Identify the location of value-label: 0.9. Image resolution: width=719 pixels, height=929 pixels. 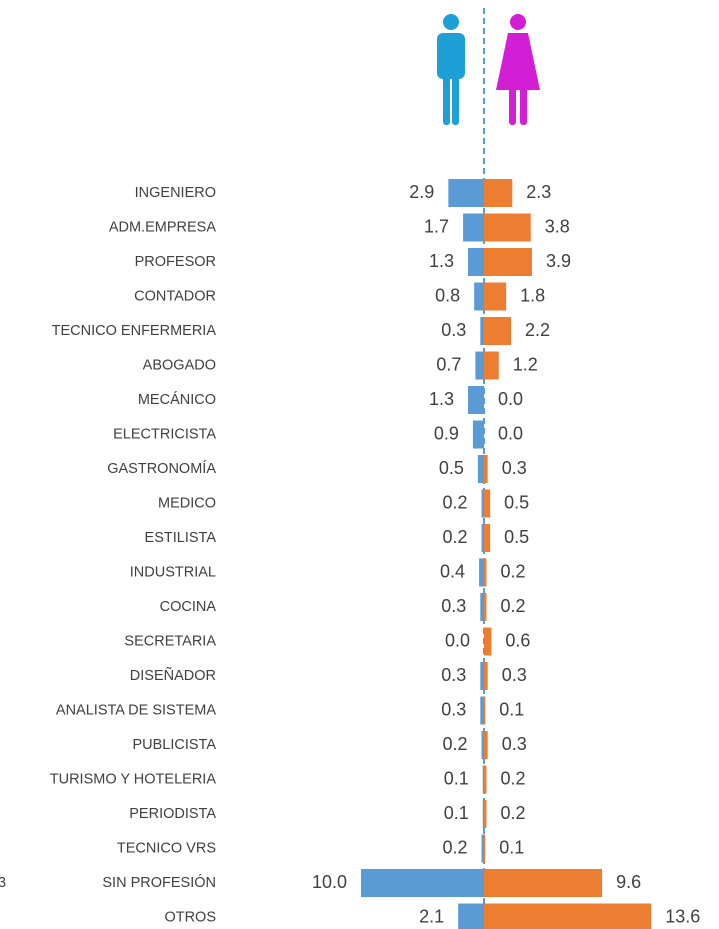
(446, 433).